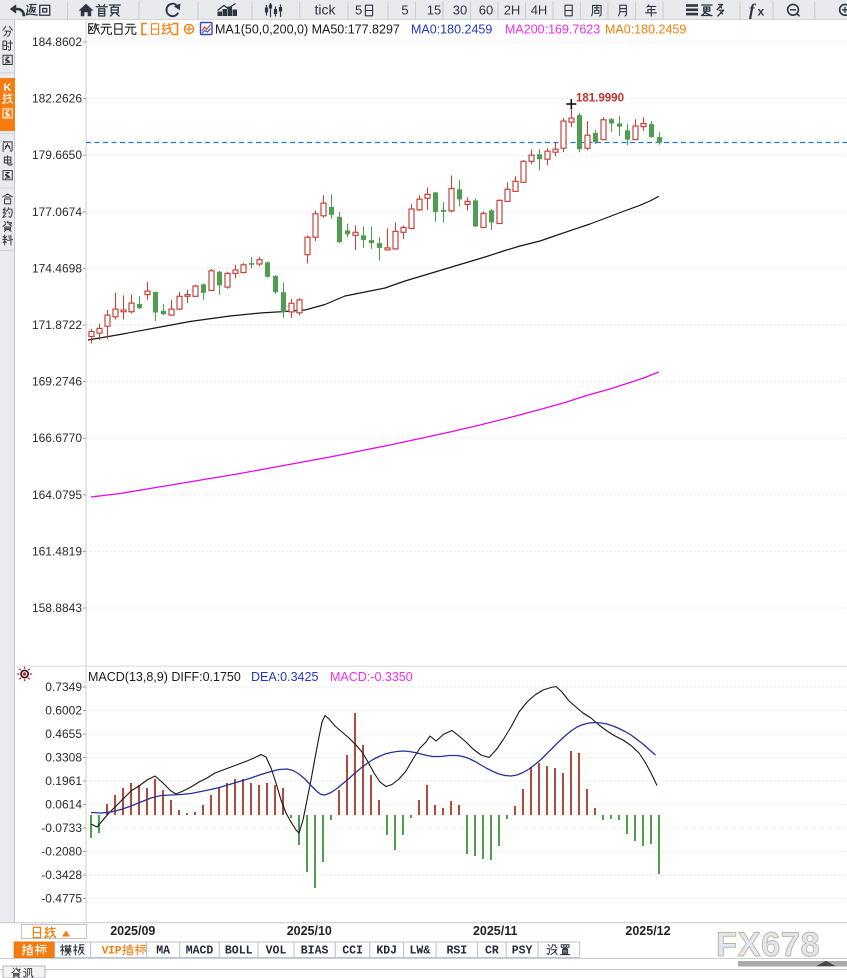 The height and width of the screenshot is (978, 847). Describe the element at coordinates (61, 899) in the screenshot. I see `svg-text: -0.4775` at that location.